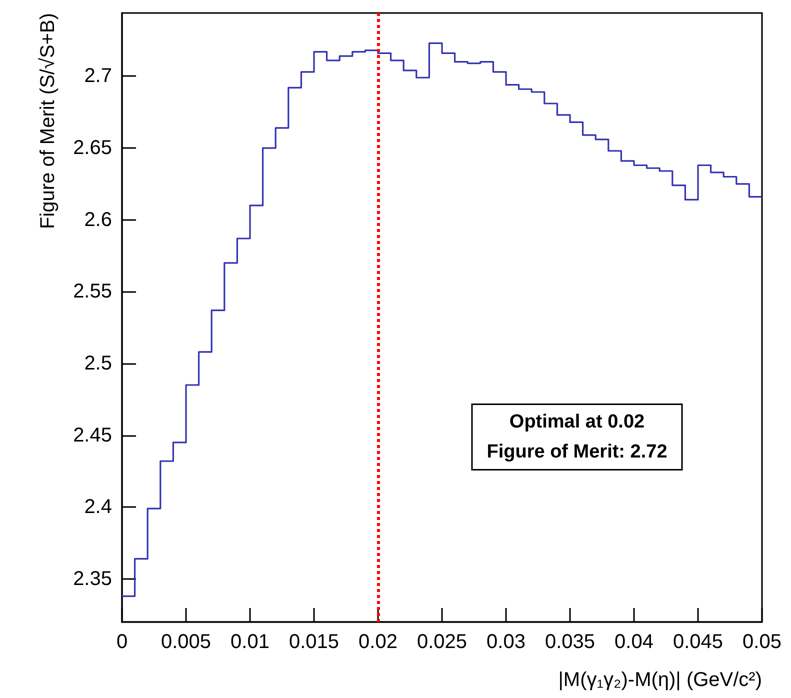  Describe the element at coordinates (122, 642) in the screenshot. I see `x-tick-label: 0` at that location.